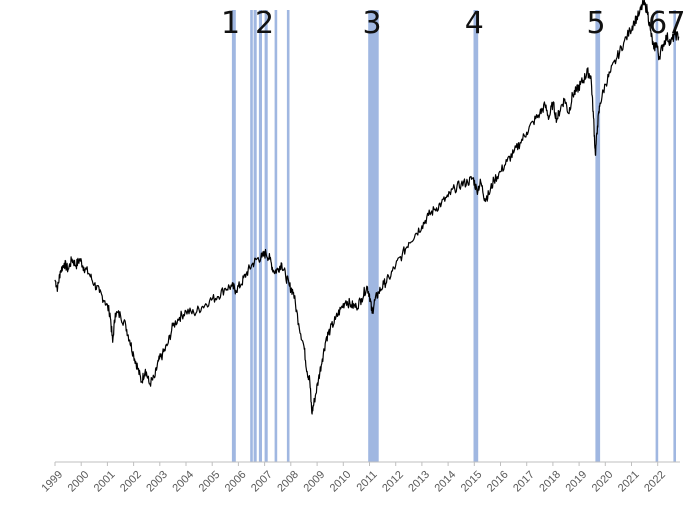  Describe the element at coordinates (131, 482) in the screenshot. I see `x-tick-label: 2002` at that location.